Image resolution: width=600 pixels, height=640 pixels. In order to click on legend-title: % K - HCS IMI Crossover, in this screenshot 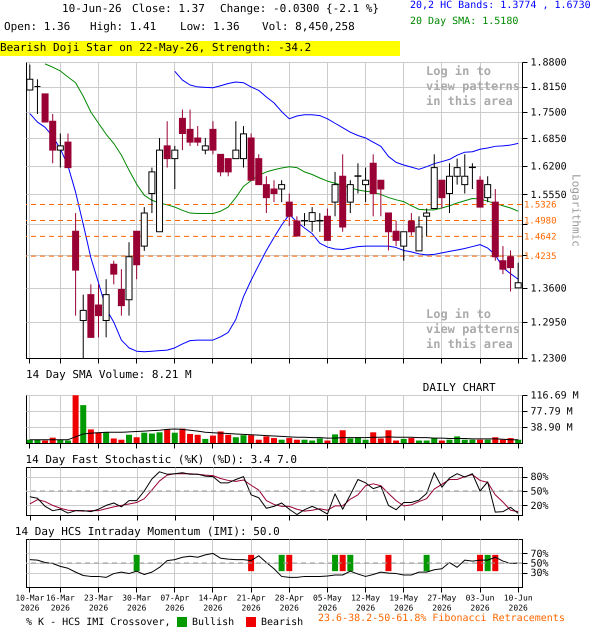, I will do `click(98, 622)`.